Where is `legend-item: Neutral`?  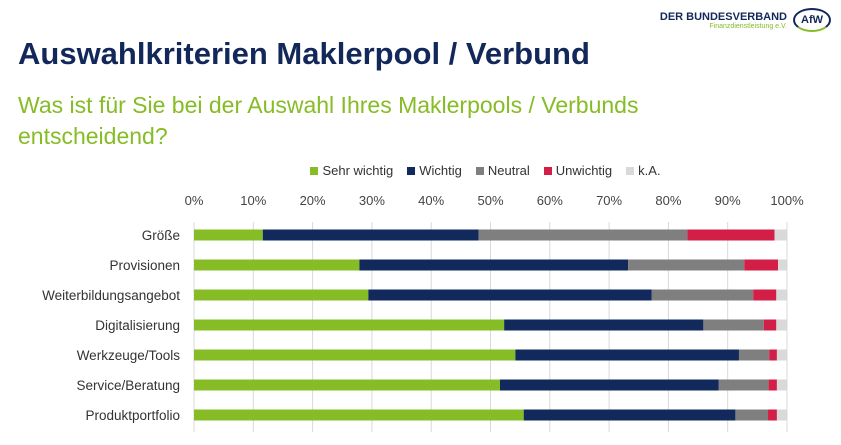
legend-item: Neutral is located at coordinates (502, 170).